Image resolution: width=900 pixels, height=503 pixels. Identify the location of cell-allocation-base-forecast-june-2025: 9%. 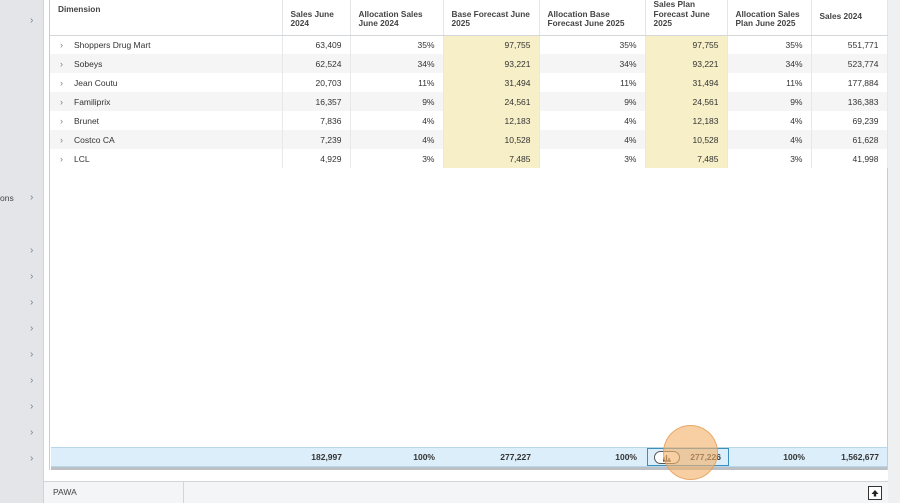
(592, 101).